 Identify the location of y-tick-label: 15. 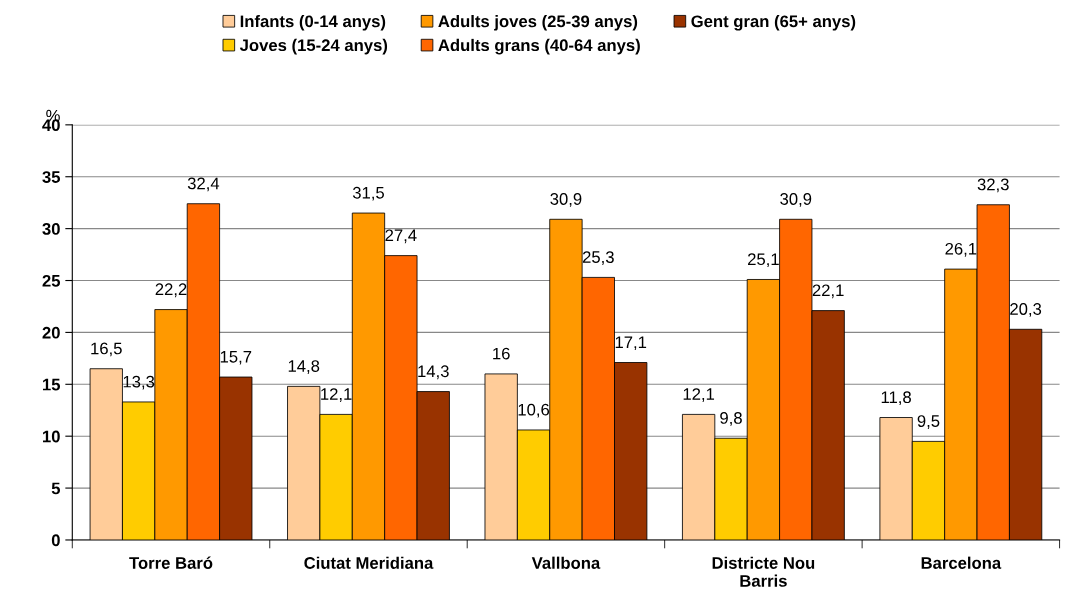
(52, 384).